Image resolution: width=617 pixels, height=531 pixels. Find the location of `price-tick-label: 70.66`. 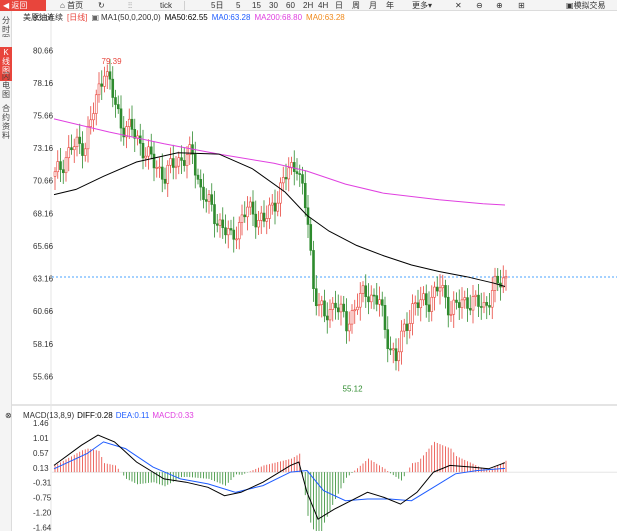

price-tick-label: 70.66 is located at coordinates (43, 181).